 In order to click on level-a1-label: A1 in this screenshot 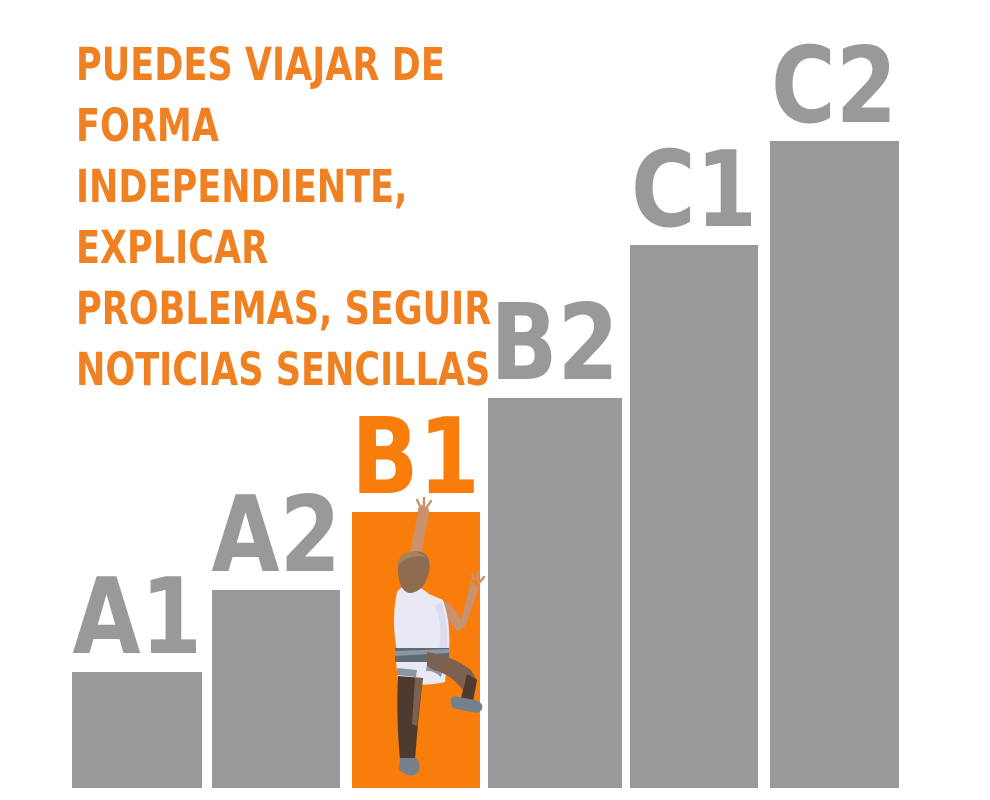, I will do `click(137, 617)`.